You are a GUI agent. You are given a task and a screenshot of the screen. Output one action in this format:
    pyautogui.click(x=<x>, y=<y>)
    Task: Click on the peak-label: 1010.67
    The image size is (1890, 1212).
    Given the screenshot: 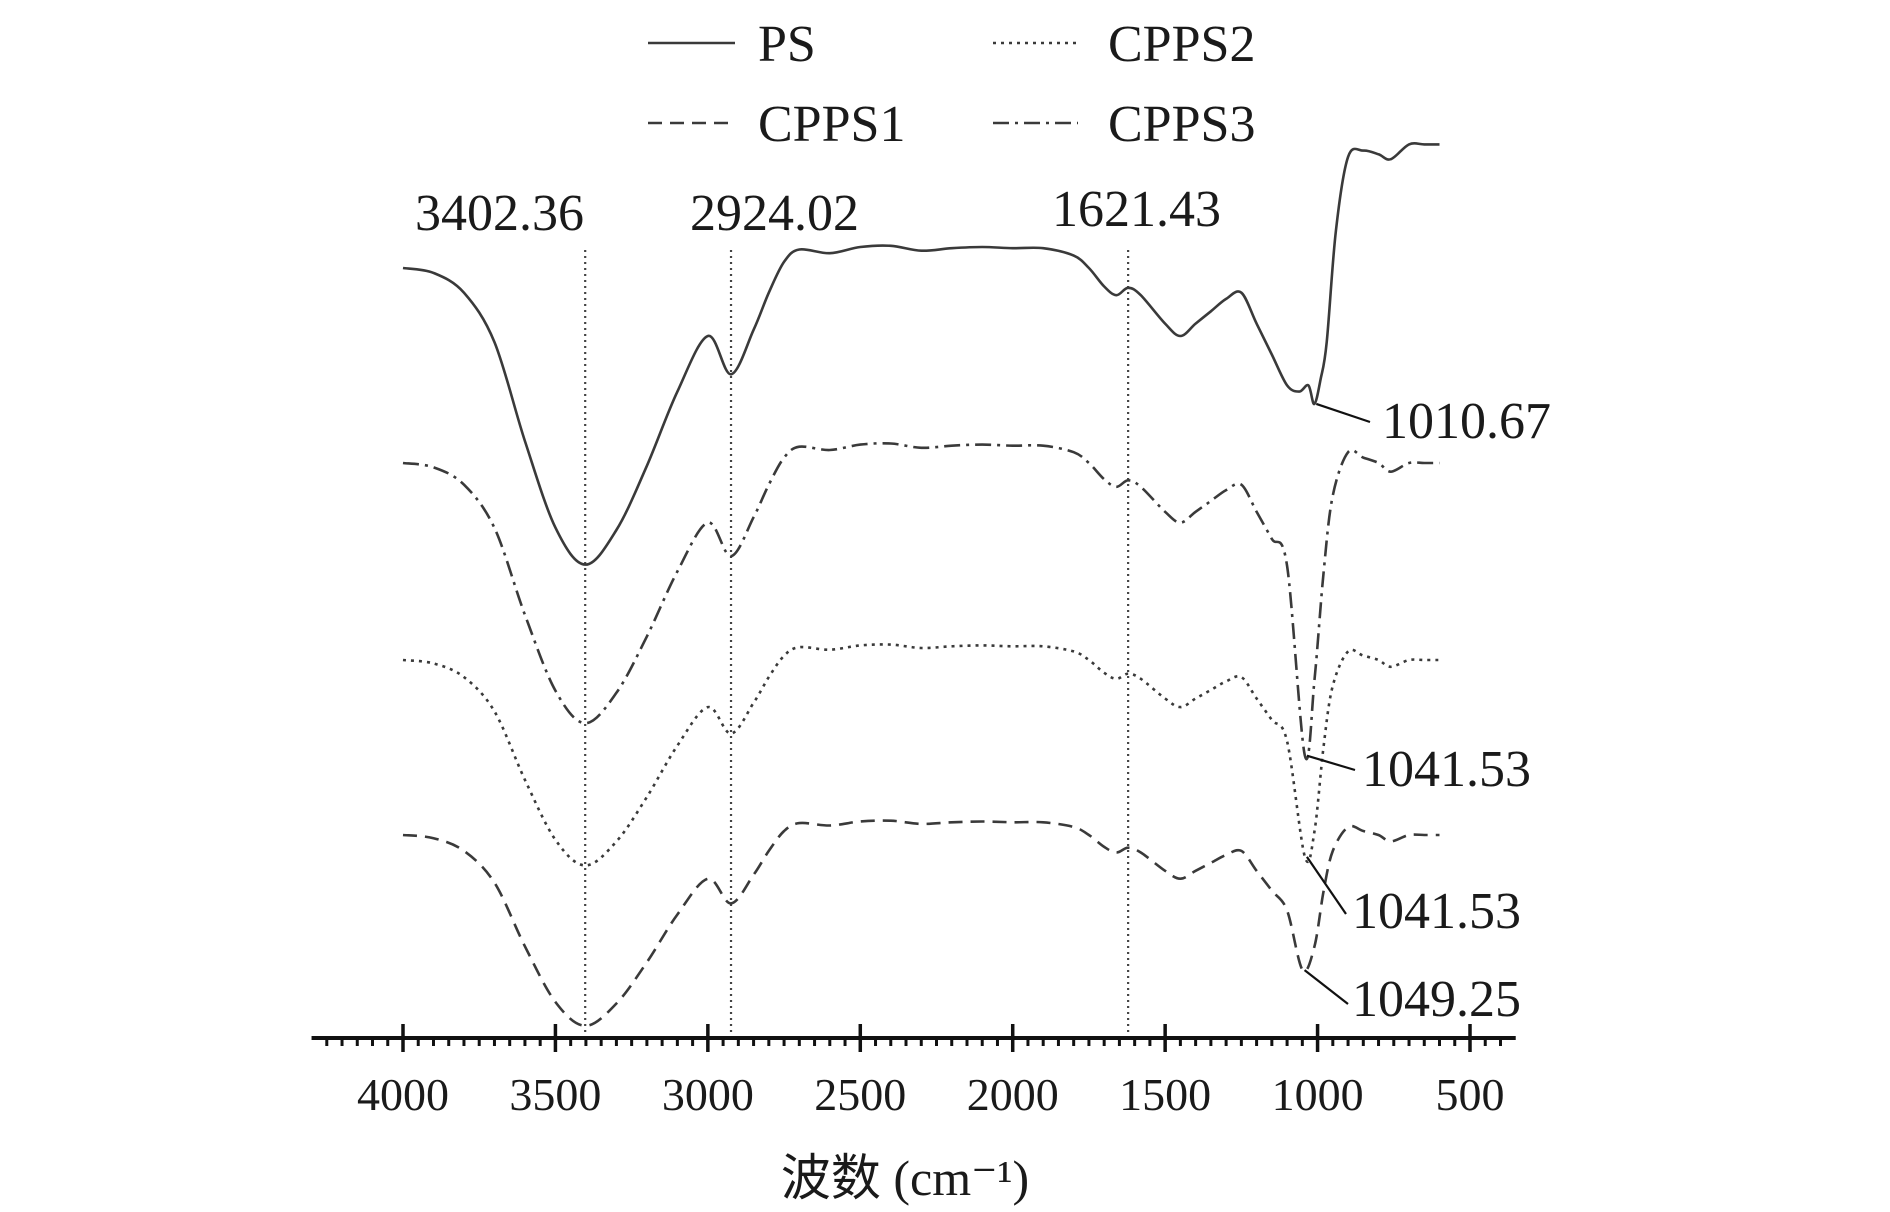 What is the action you would take?
    pyautogui.click(x=1466, y=421)
    